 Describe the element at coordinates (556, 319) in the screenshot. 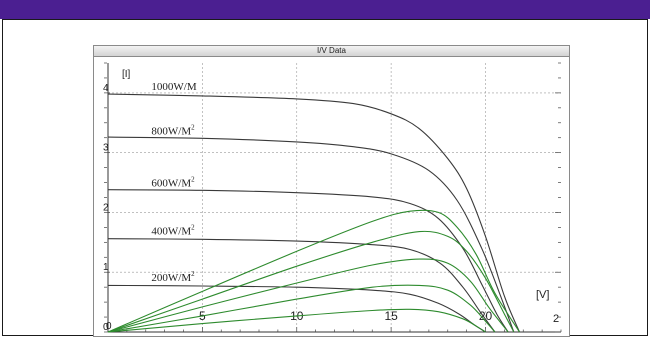

I see `x-edge-label: 2` at that location.